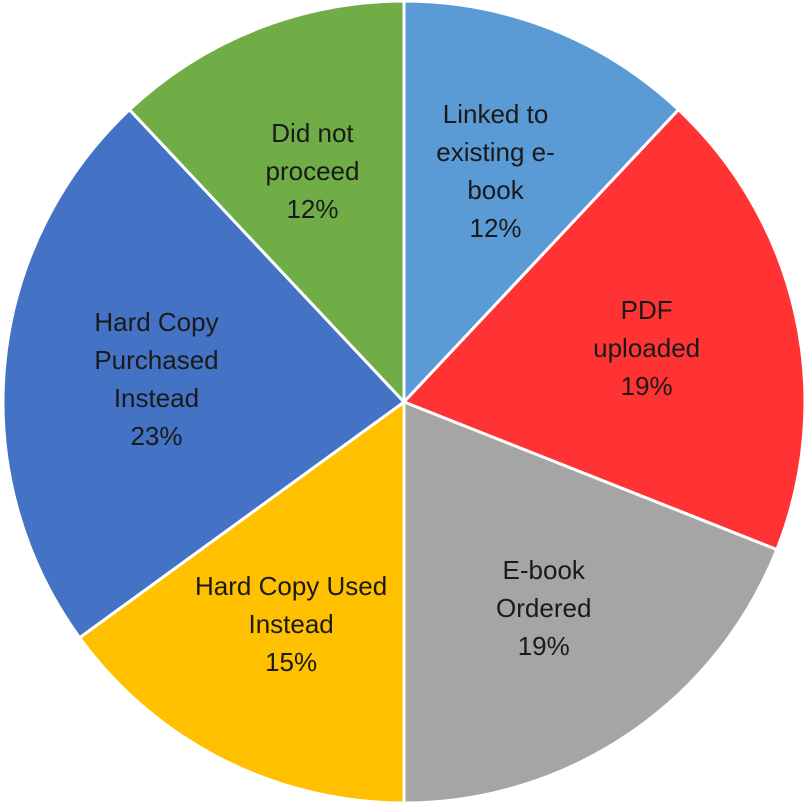  I want to click on category-label: Linked to existing e-book, so click(495, 151).